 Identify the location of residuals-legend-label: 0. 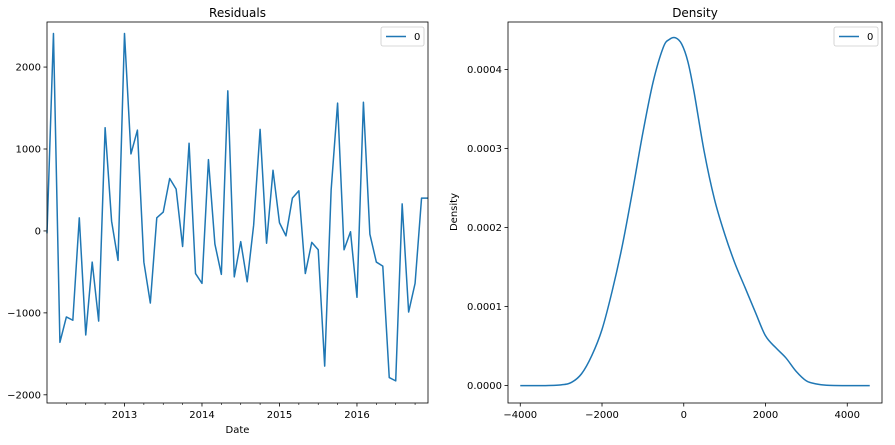
(417, 37).